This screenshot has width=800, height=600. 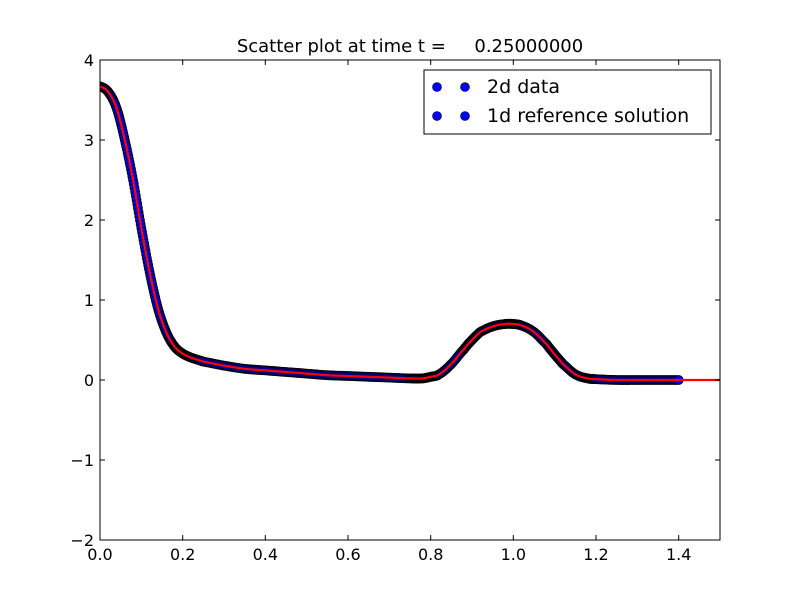 I want to click on y-tick-label: −1, so click(x=82, y=460).